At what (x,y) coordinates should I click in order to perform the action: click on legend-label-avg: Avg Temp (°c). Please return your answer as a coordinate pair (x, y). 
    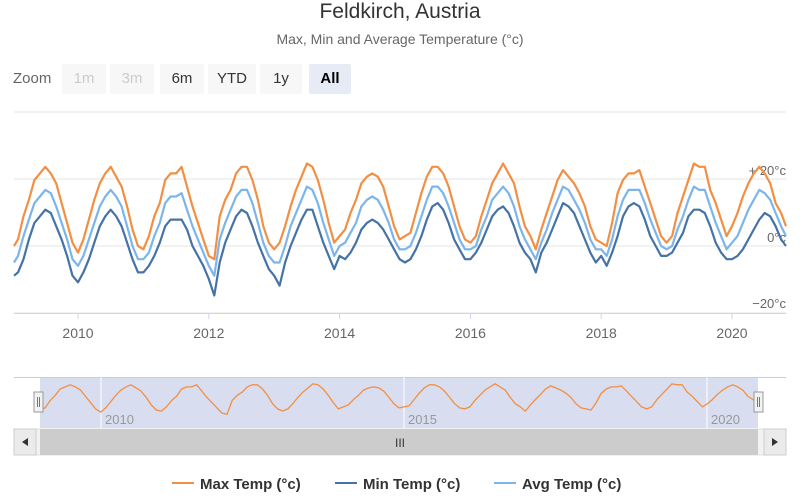
    Looking at the image, I should click on (572, 484).